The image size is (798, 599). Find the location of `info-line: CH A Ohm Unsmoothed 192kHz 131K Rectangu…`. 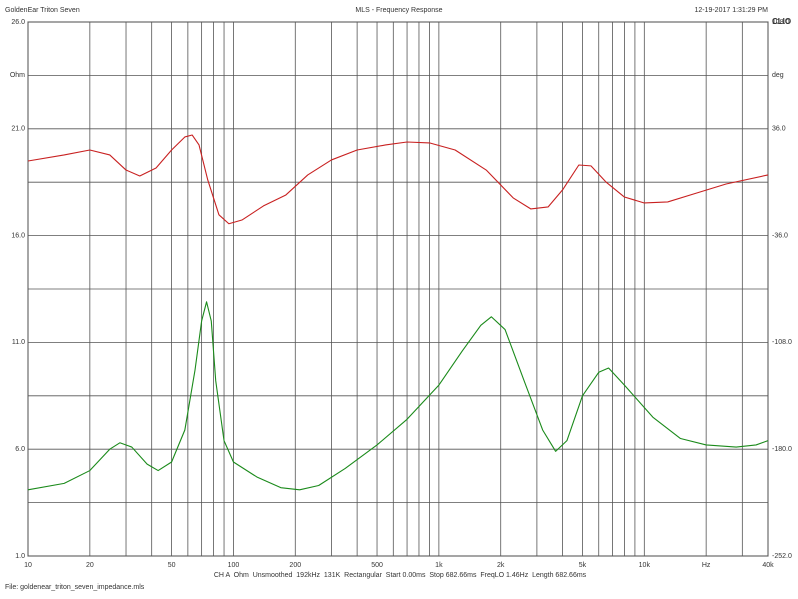

info-line: CH A Ohm Unsmoothed 192kHz 131K Rectangu… is located at coordinates (400, 575).